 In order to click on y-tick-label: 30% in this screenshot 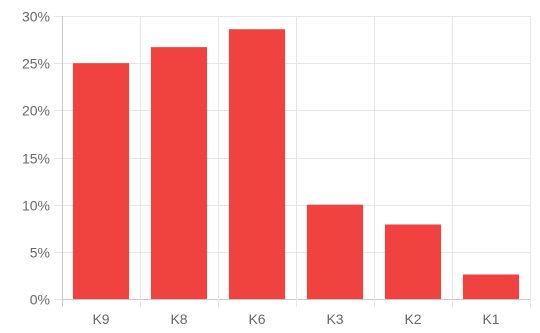, I will do `click(36, 17)`.